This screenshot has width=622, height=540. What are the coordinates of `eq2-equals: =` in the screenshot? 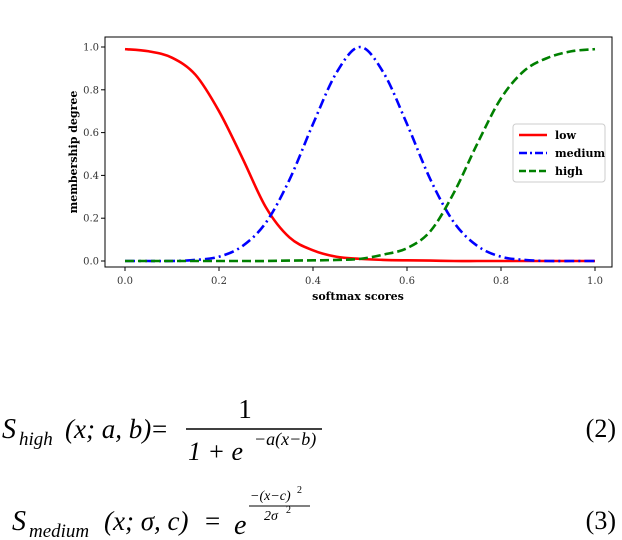 It's located at (159, 429).